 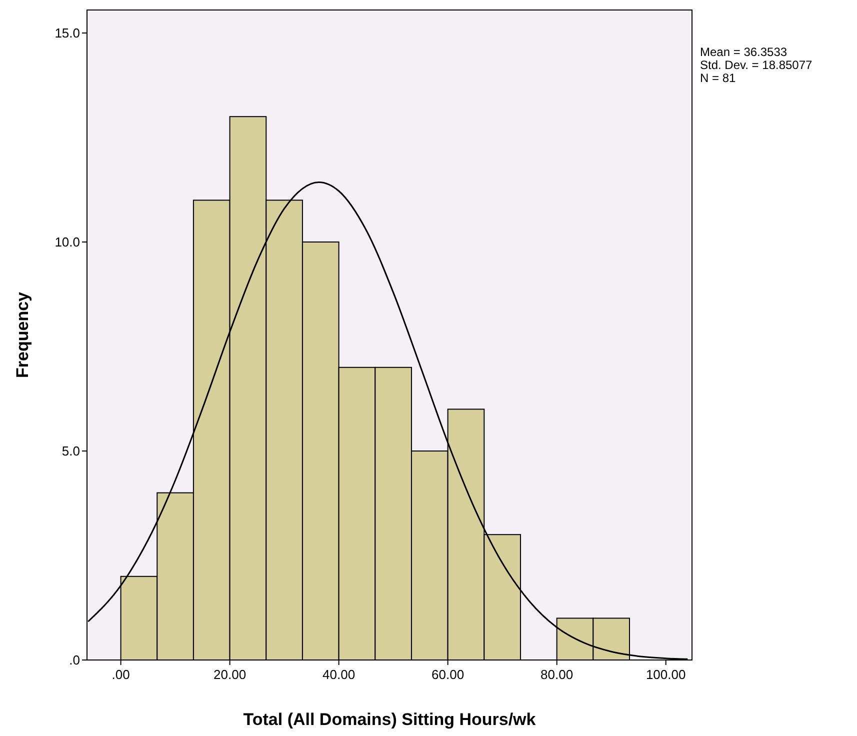 I want to click on y-tick-label: 10.0, so click(x=67, y=242).